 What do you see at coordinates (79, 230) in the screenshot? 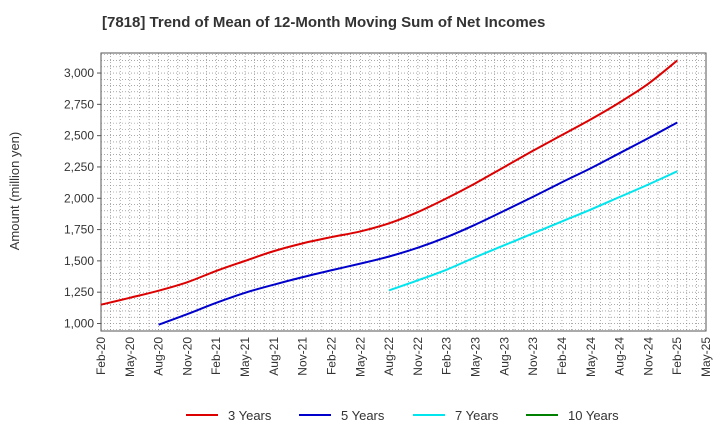
I see `y-tick-label: 1,750` at bounding box center [79, 230].